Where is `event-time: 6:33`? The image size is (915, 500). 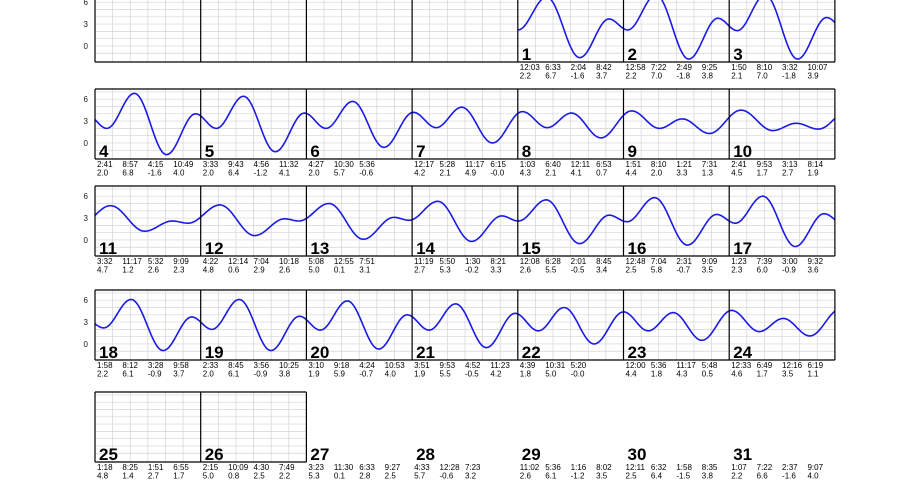 event-time: 6:33 is located at coordinates (367, 467).